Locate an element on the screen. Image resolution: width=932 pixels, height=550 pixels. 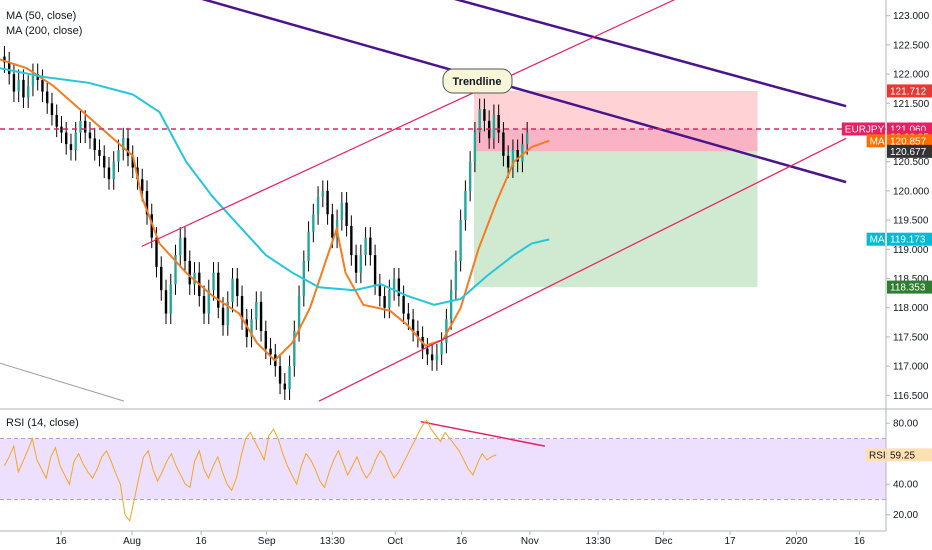
price-tick-label: 122.000 is located at coordinates (911, 75).